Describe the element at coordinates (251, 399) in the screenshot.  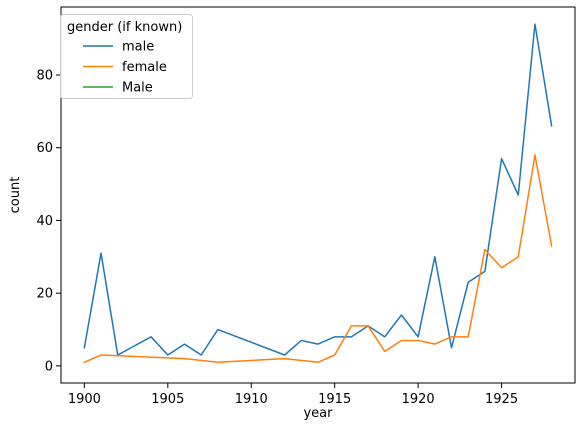
I see `x-tick-label: 1910` at that location.